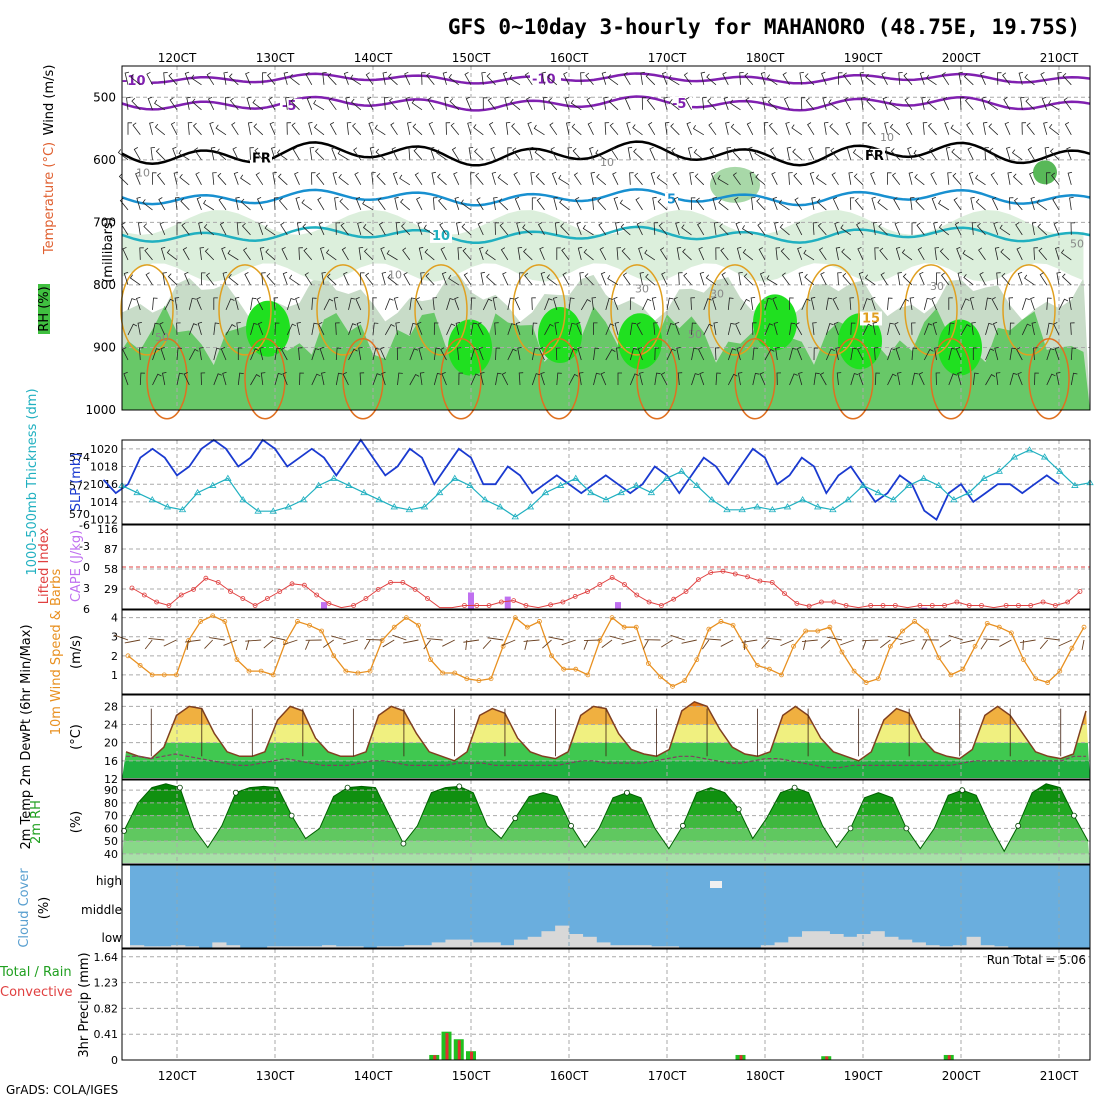  Describe the element at coordinates (104, 285) in the screenshot. I see `upper-ytick-3: 800` at that location.